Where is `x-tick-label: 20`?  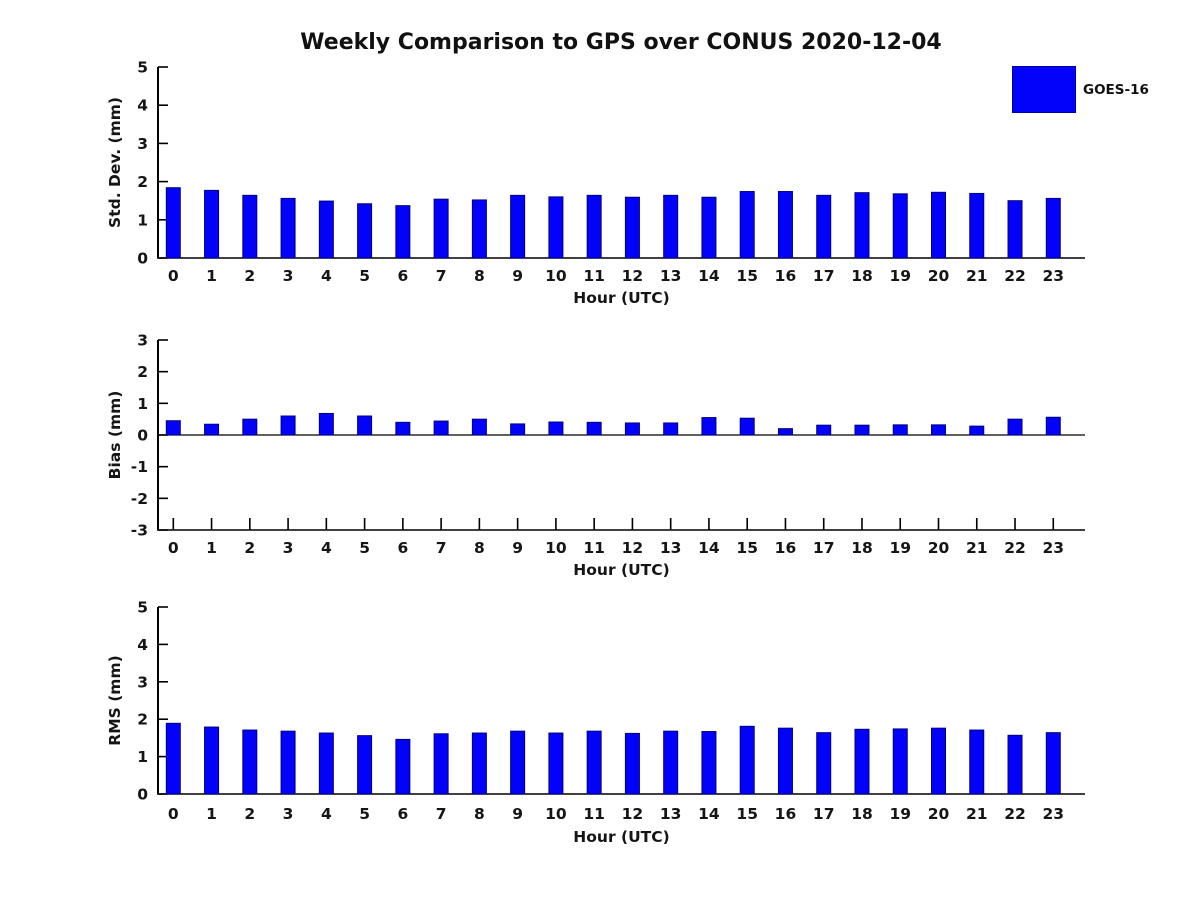 x-tick-label: 20 is located at coordinates (939, 276).